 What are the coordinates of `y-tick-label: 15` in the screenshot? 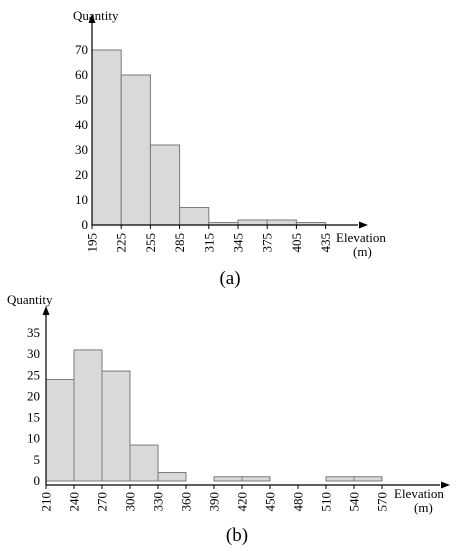 It's located at (33, 417).